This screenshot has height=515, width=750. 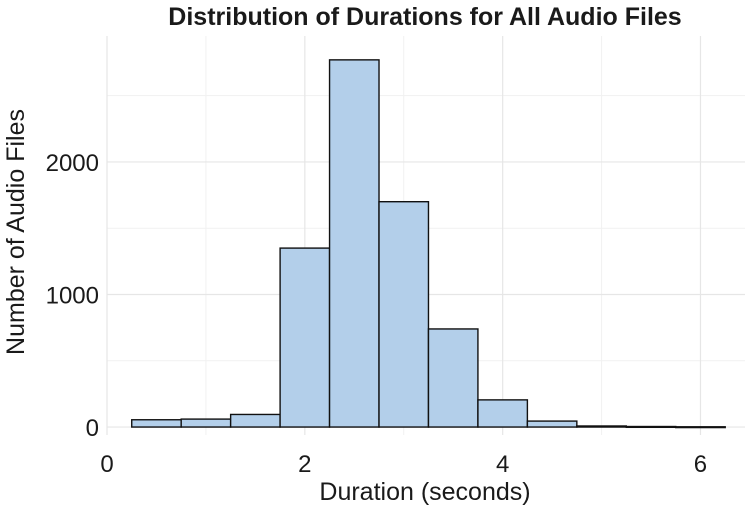 I want to click on x-axis-title: Duration (seconds), so click(x=424, y=492).